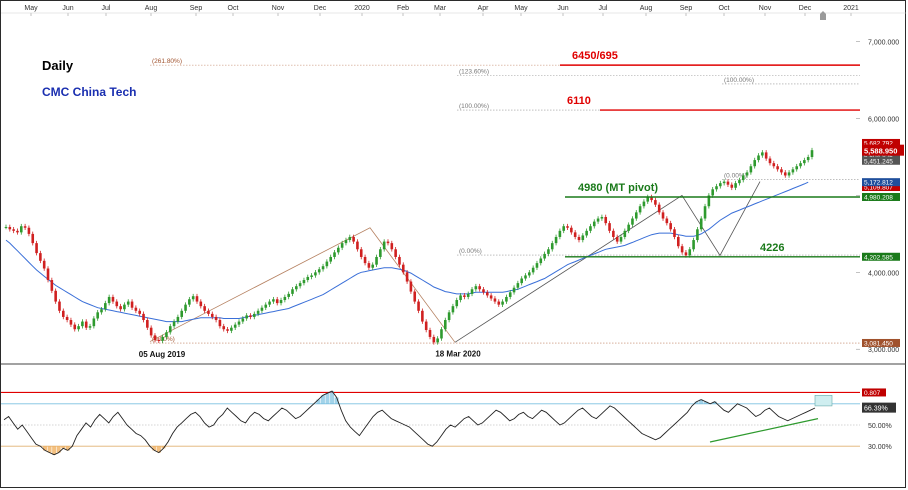 This screenshot has width=908, height=490. What do you see at coordinates (765, 8) in the screenshot?
I see `time-tick-label: Nov` at bounding box center [765, 8].